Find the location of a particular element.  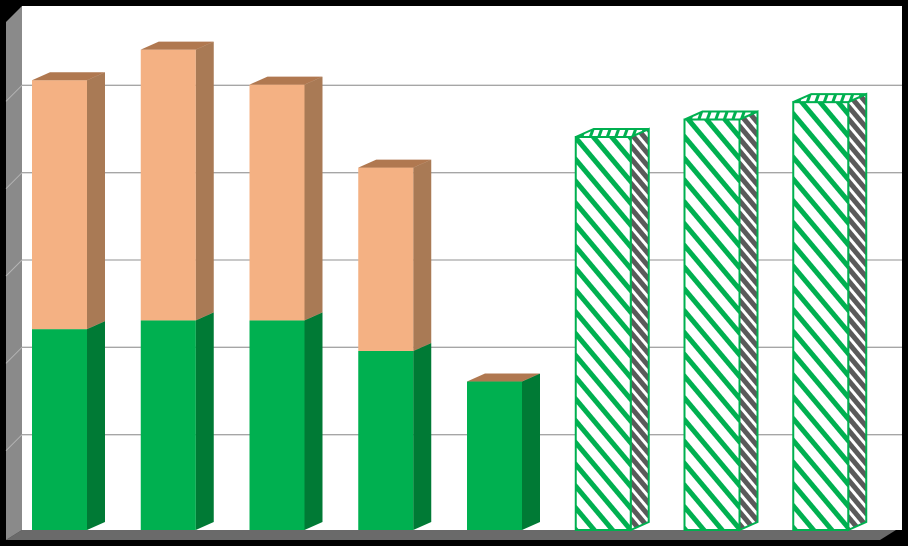

plot-side-wall is located at coordinates (14, 273).